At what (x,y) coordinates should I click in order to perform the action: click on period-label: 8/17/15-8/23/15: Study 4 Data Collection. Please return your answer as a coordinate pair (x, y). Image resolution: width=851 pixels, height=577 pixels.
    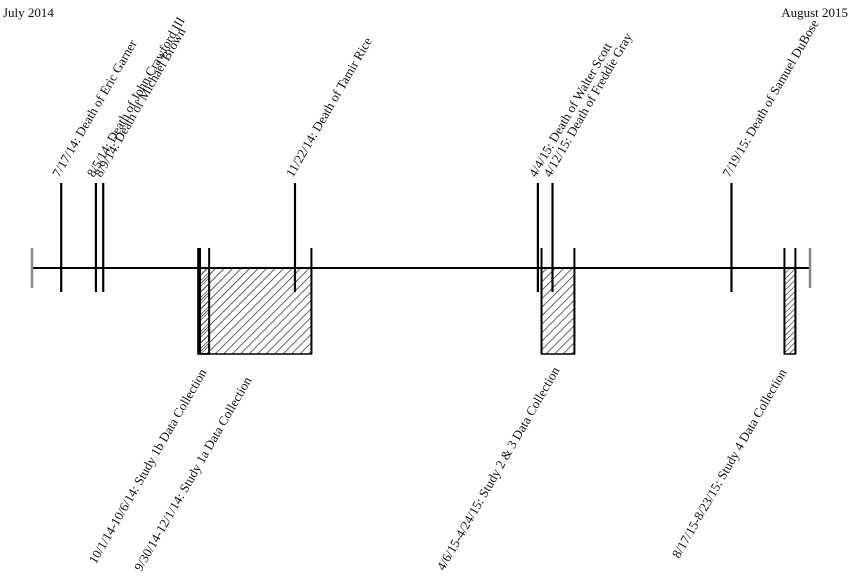
    Looking at the image, I should click on (729, 463).